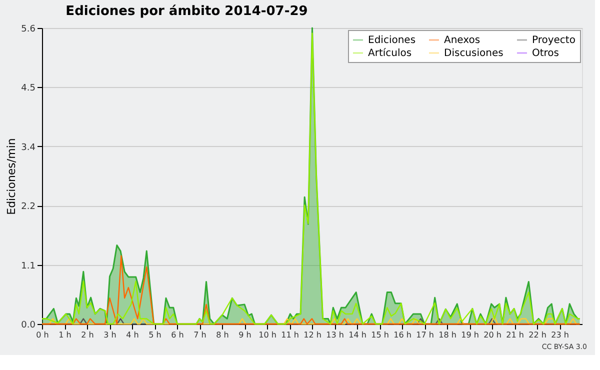 Image resolution: width=600 pixels, height=370 pixels. Describe the element at coordinates (222, 335) in the screenshot. I see `x-tick-label: 8 h` at that location.